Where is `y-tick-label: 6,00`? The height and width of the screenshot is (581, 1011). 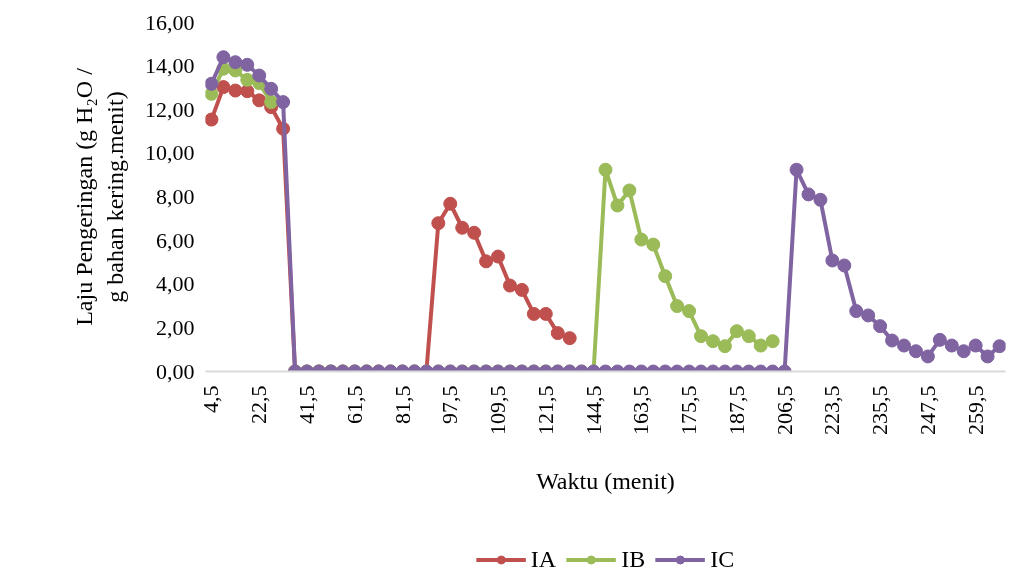
y-tick-label: 6,00 is located at coordinates (175, 240).